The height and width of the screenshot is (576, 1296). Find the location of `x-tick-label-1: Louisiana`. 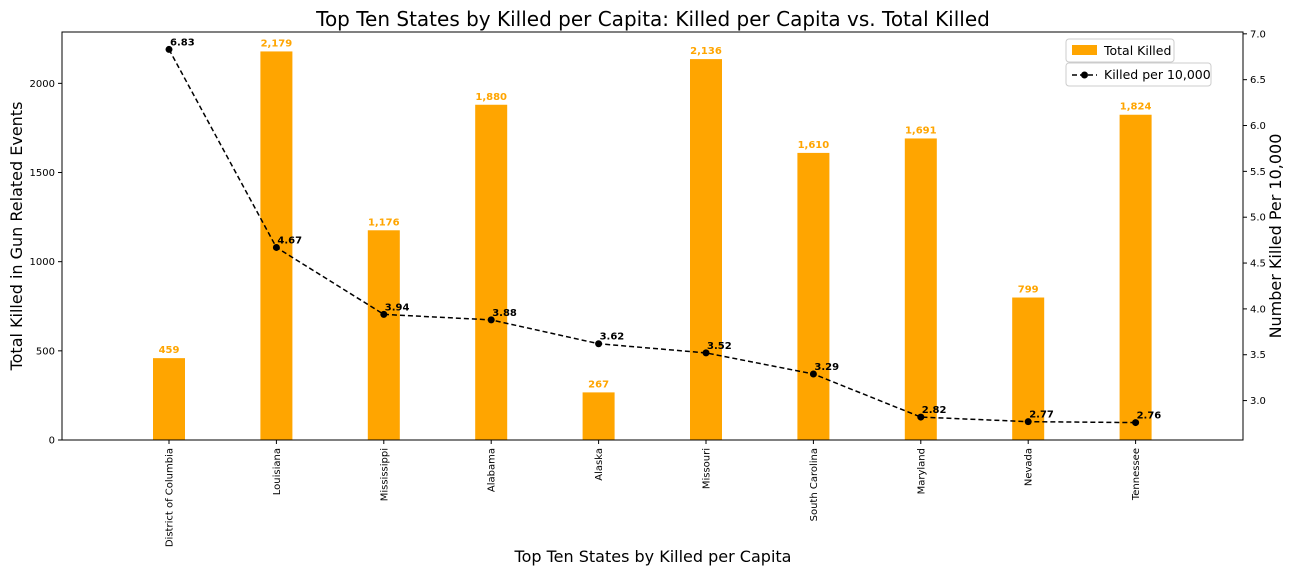

x-tick-label-1: Louisiana is located at coordinates (277, 471).